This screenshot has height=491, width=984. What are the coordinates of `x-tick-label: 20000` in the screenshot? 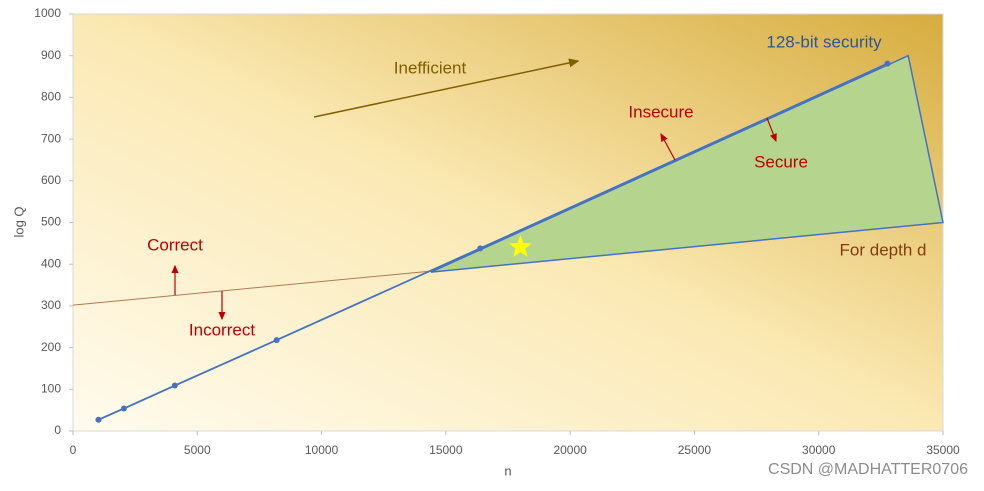 It's located at (570, 450).